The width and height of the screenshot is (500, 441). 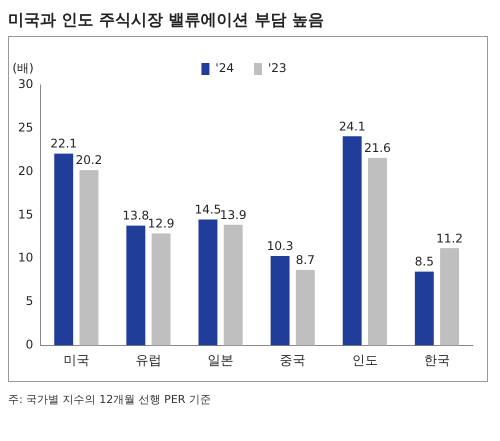 I want to click on y-tick-label: 25, so click(x=26, y=127).